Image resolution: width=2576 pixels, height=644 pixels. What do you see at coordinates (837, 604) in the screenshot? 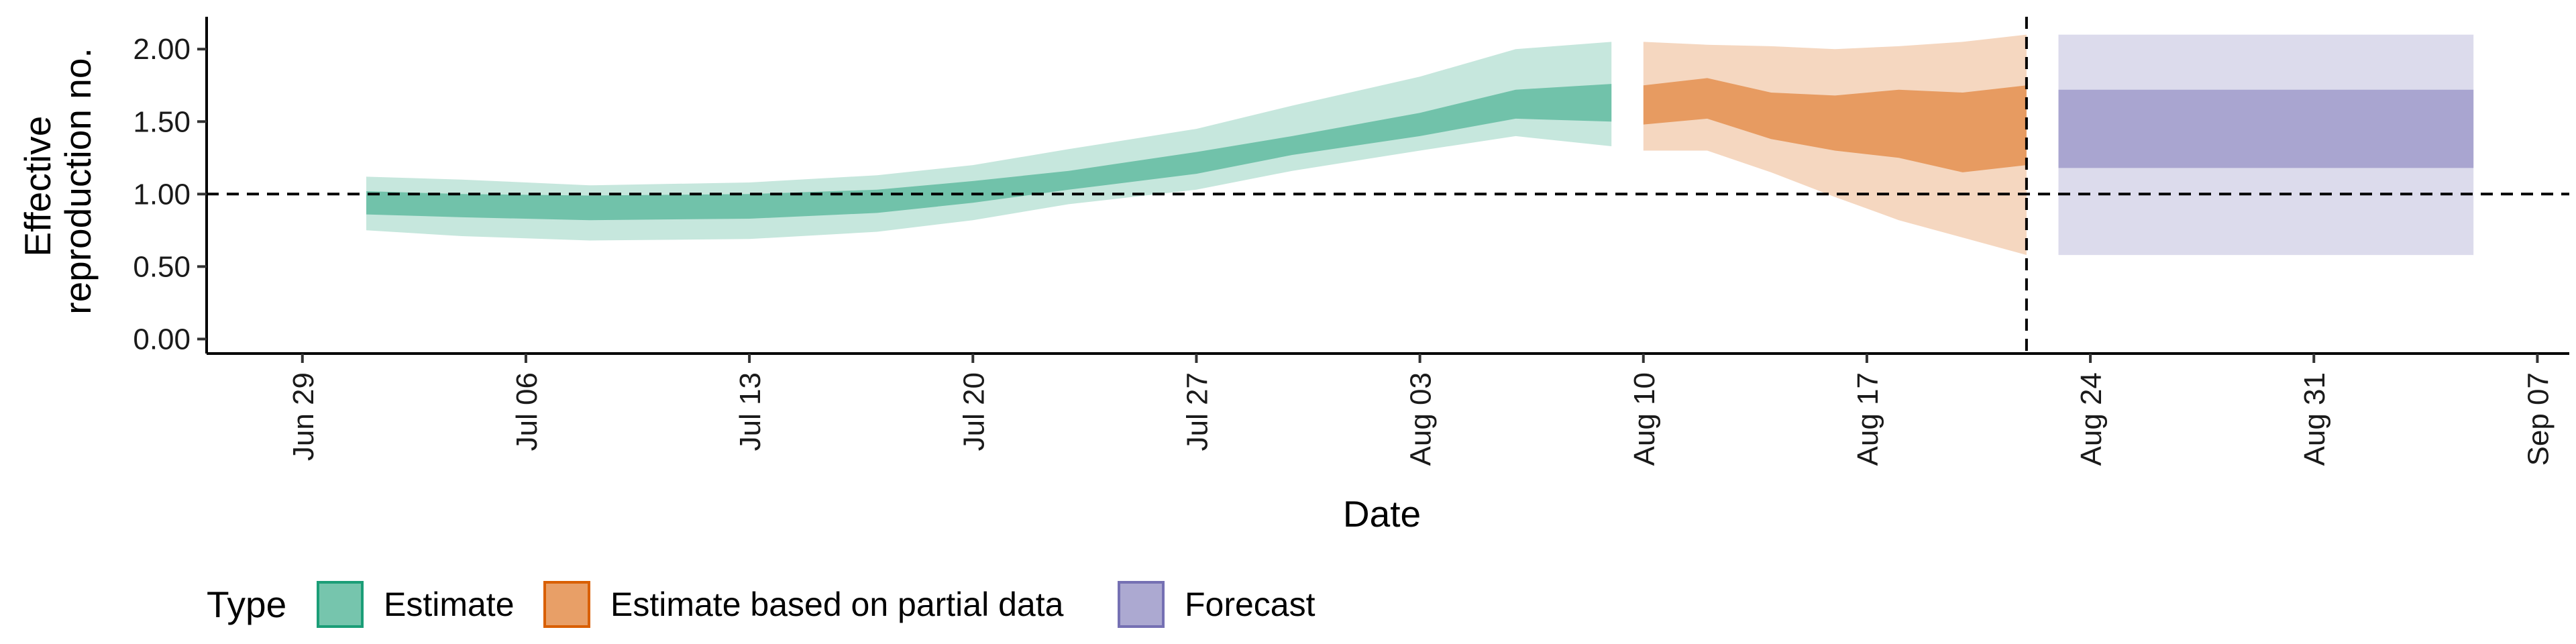
I see `legend-label-partial: Estimate based on partial data` at bounding box center [837, 604].